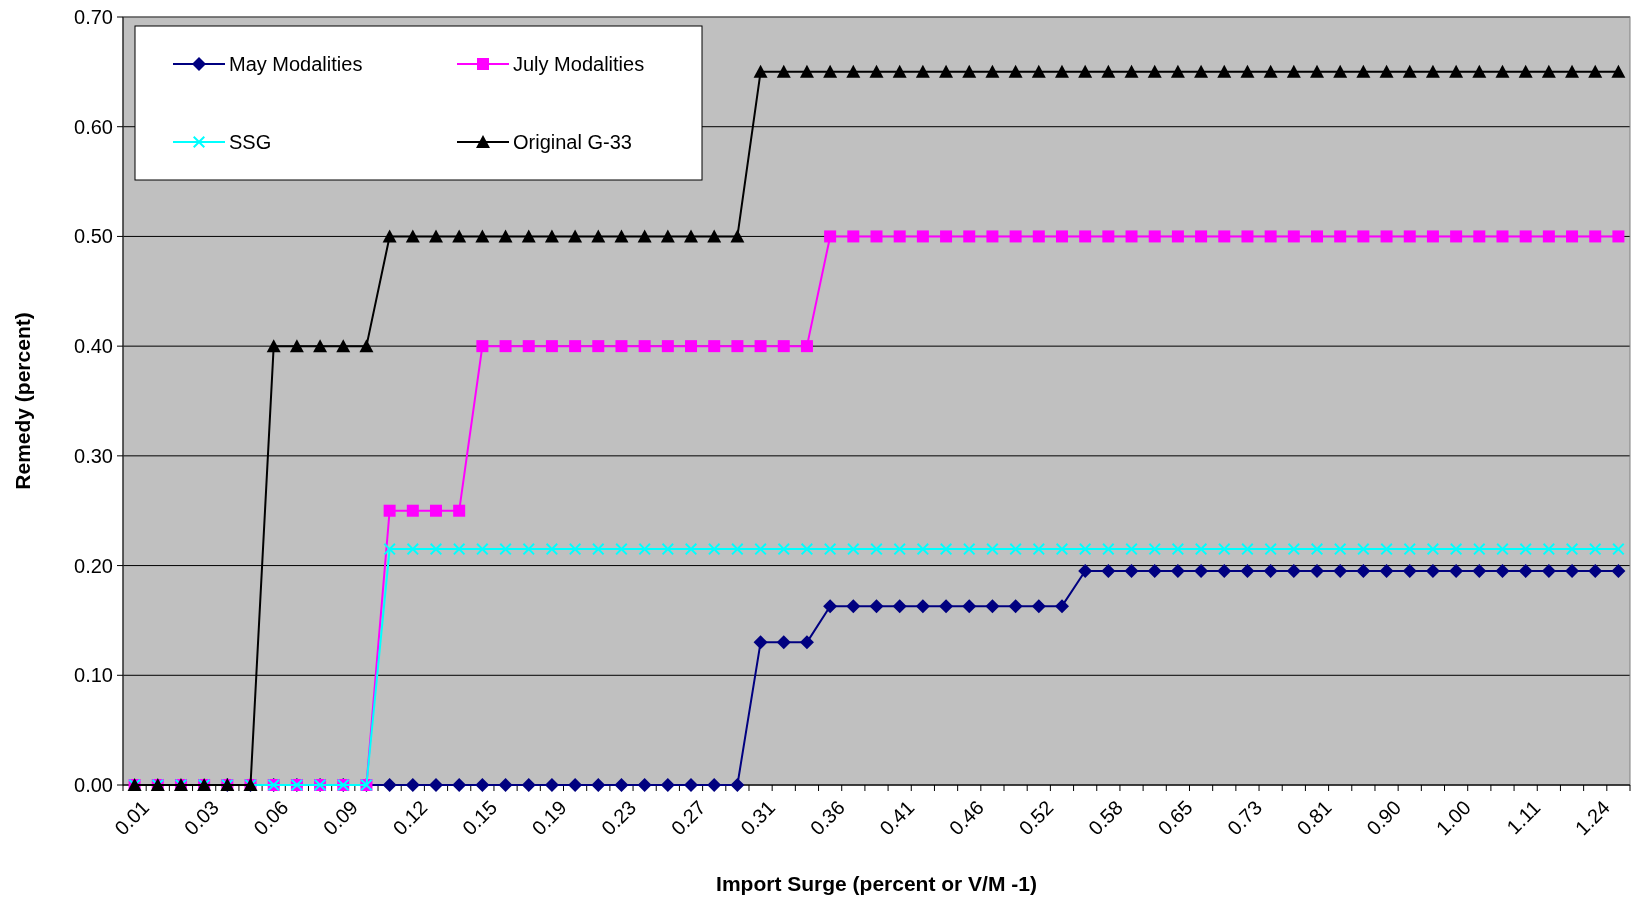 The image size is (1632, 899). I want to click on legend-label: May Modalities, so click(296, 64).